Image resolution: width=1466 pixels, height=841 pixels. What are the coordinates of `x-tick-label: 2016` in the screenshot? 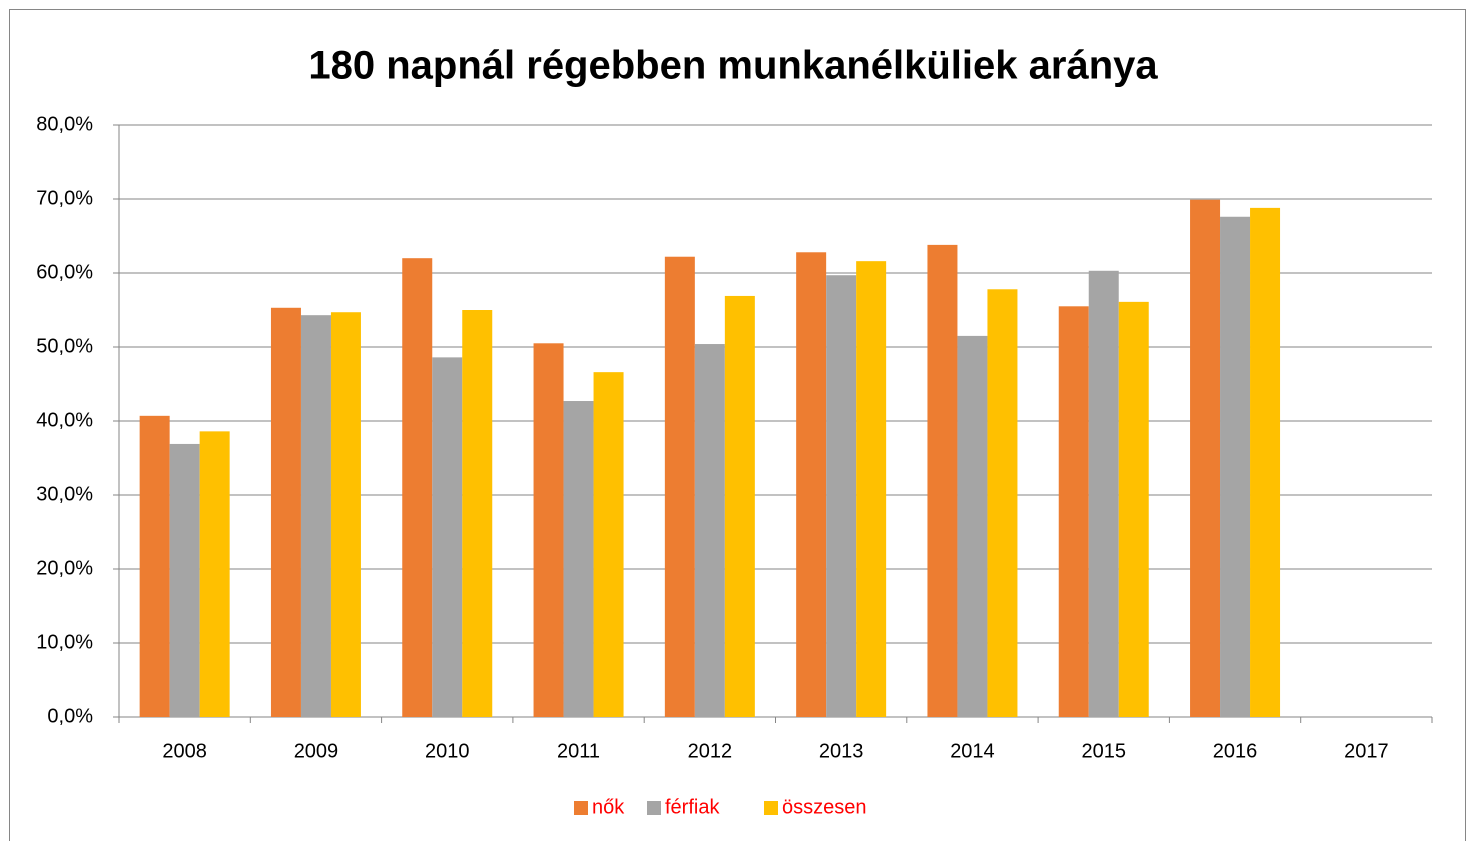 It's located at (1235, 751).